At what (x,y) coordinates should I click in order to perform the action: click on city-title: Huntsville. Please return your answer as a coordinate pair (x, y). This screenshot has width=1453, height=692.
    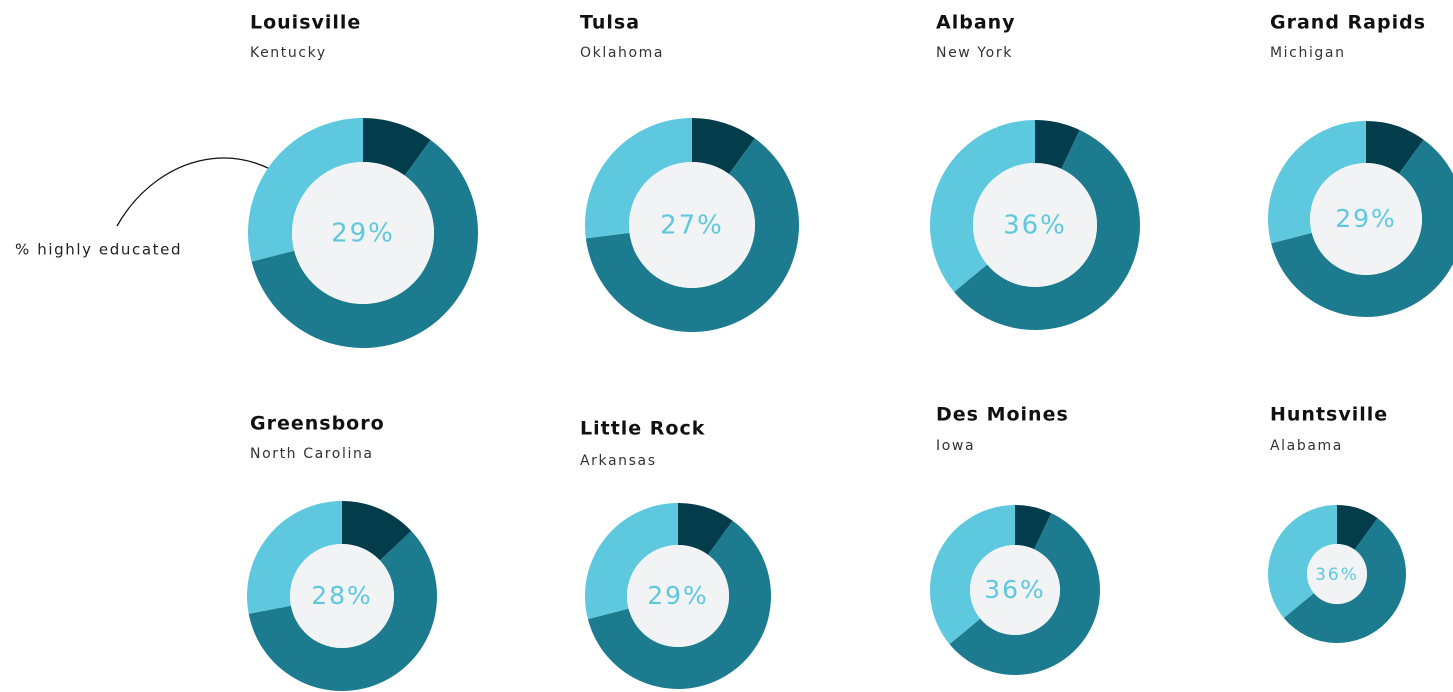
    Looking at the image, I should click on (1329, 415).